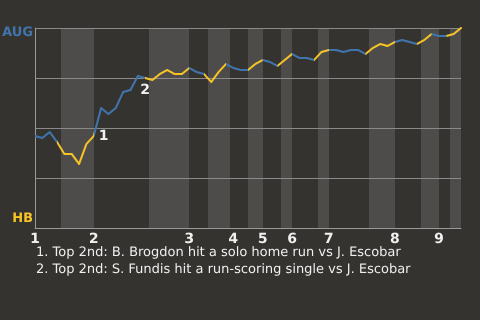 The width and height of the screenshot is (480, 320). What do you see at coordinates (145, 90) in the screenshot?
I see `annotation: 2` at bounding box center [145, 90].